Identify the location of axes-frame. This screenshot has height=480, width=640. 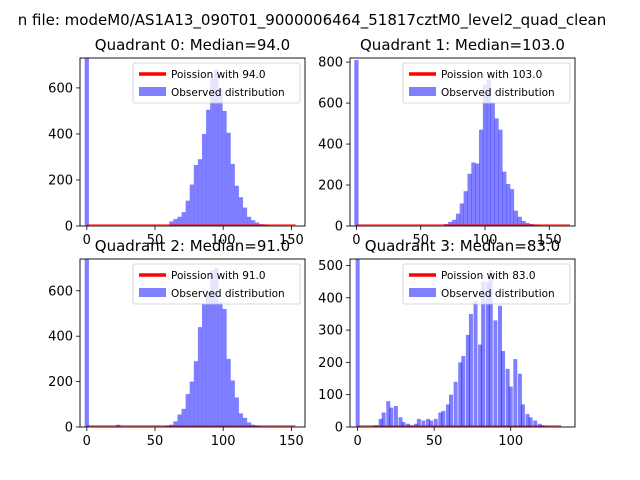
(462, 343).